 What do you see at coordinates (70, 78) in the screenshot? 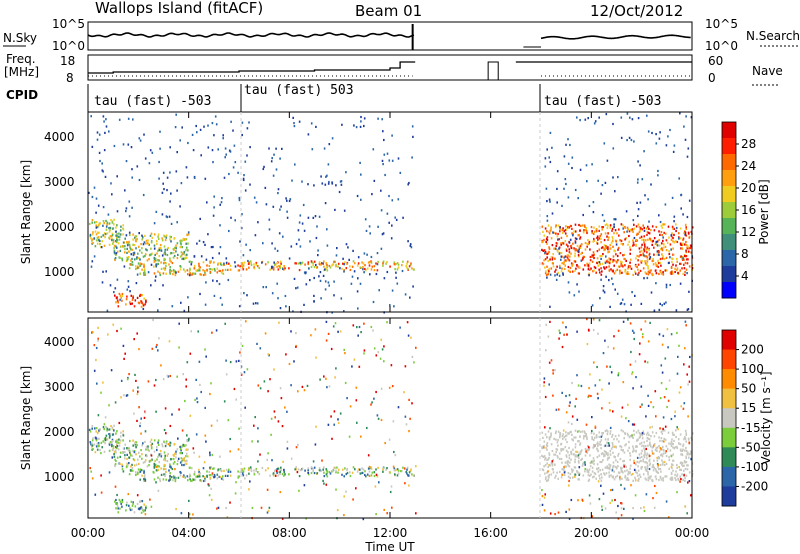
I see `freq-tick-bottom: 8` at bounding box center [70, 78].